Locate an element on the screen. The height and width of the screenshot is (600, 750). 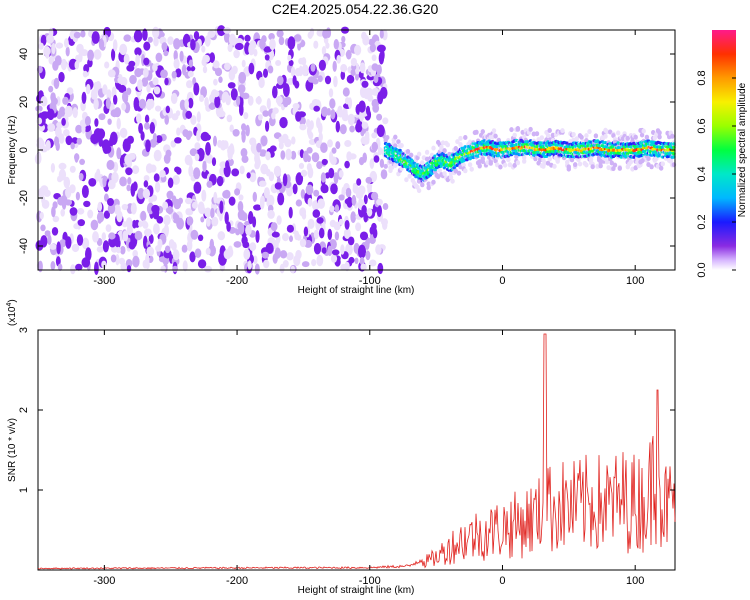
colorbar-tick-label: 0.8 is located at coordinates (702, 77).